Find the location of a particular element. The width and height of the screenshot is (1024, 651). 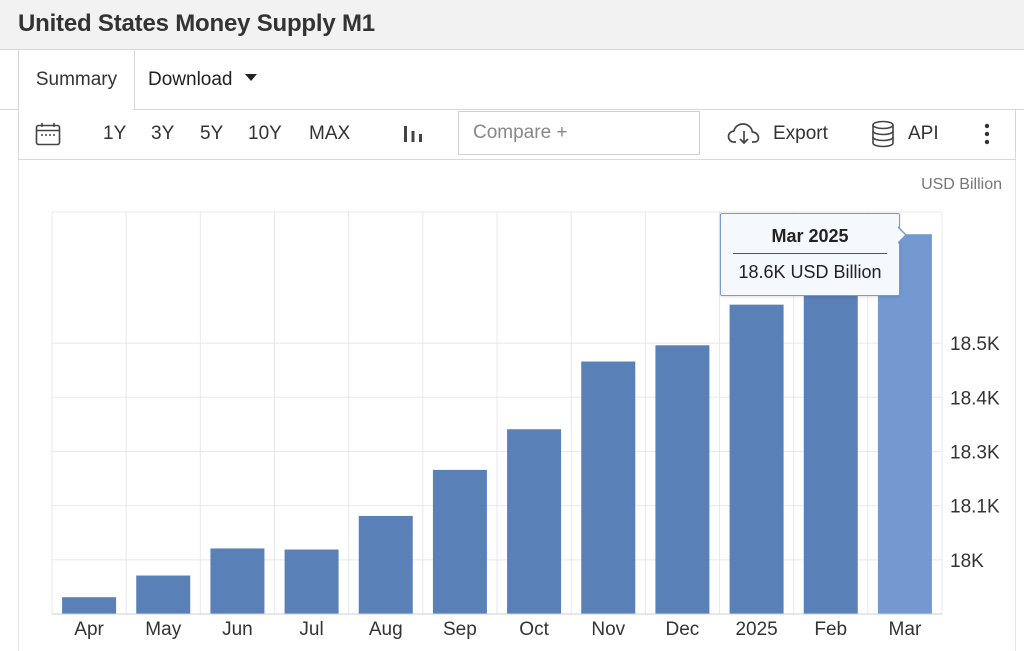

title-bar: United States Money Supply M1 is located at coordinates (512, 25).